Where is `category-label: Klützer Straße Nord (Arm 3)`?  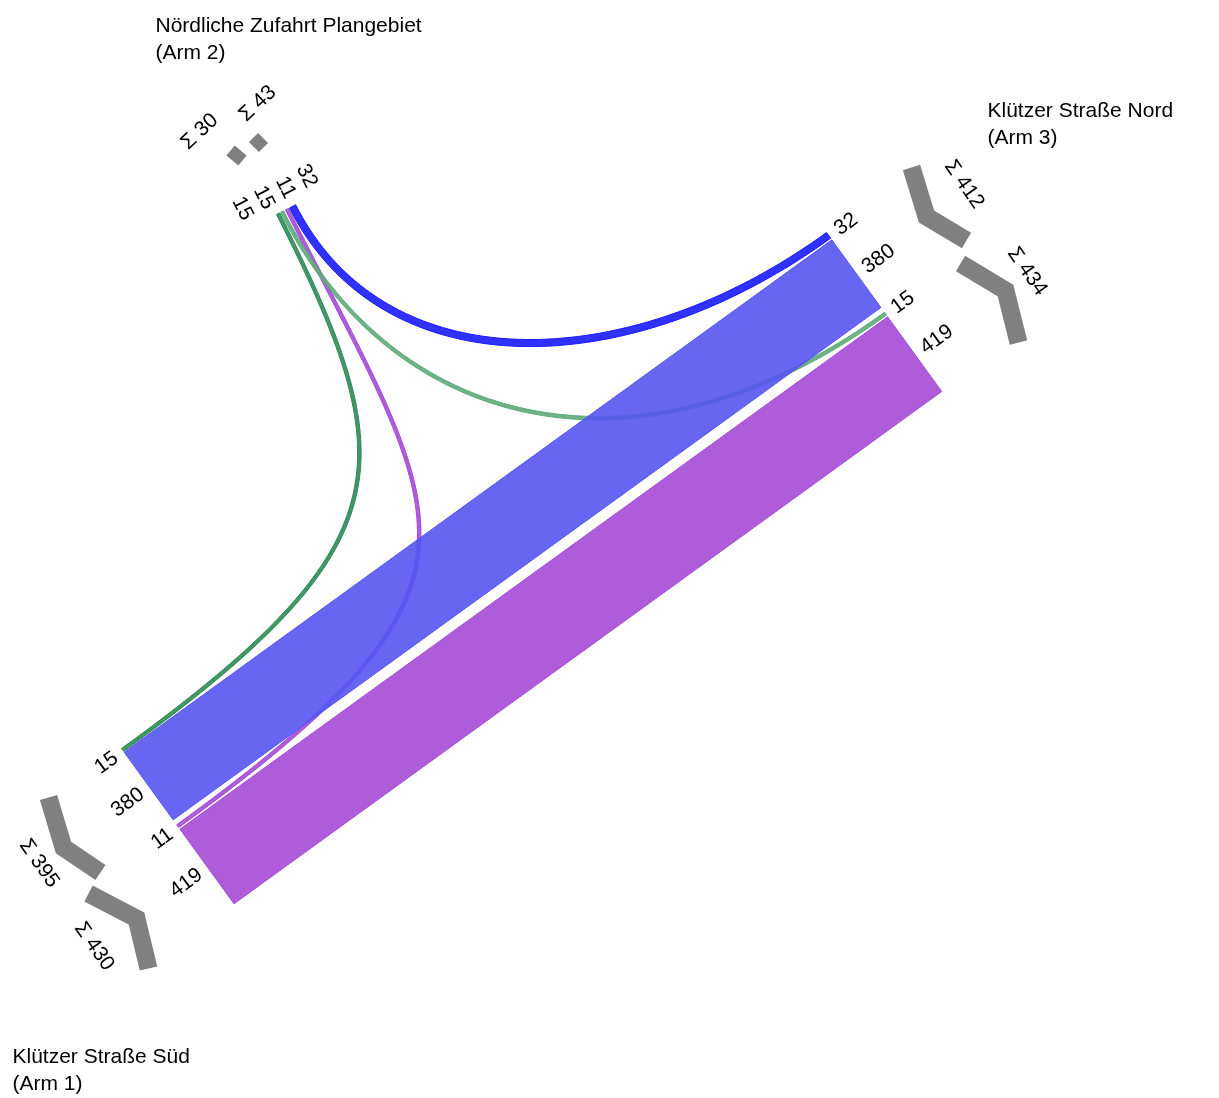
category-label: Klützer Straße Nord (Arm 3) is located at coordinates (1080, 123).